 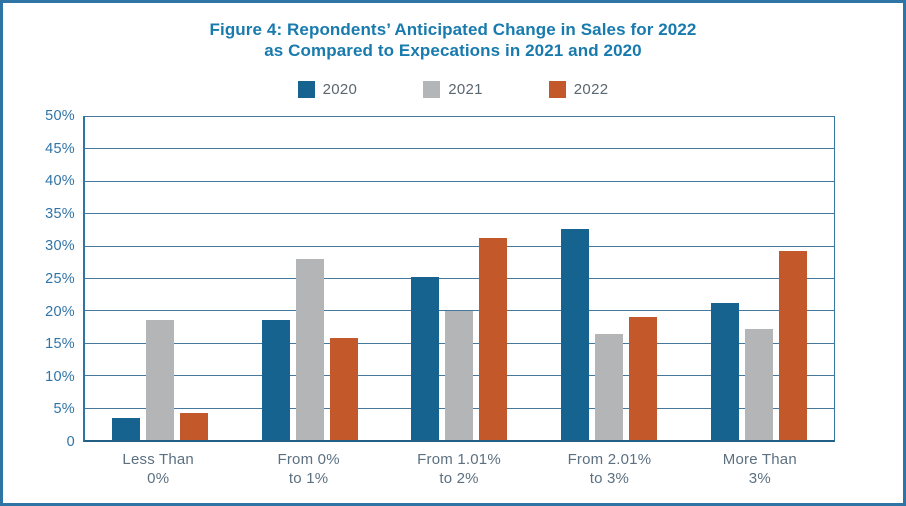 What do you see at coordinates (591, 89) in the screenshot?
I see `legend-label-2022: 2022` at bounding box center [591, 89].